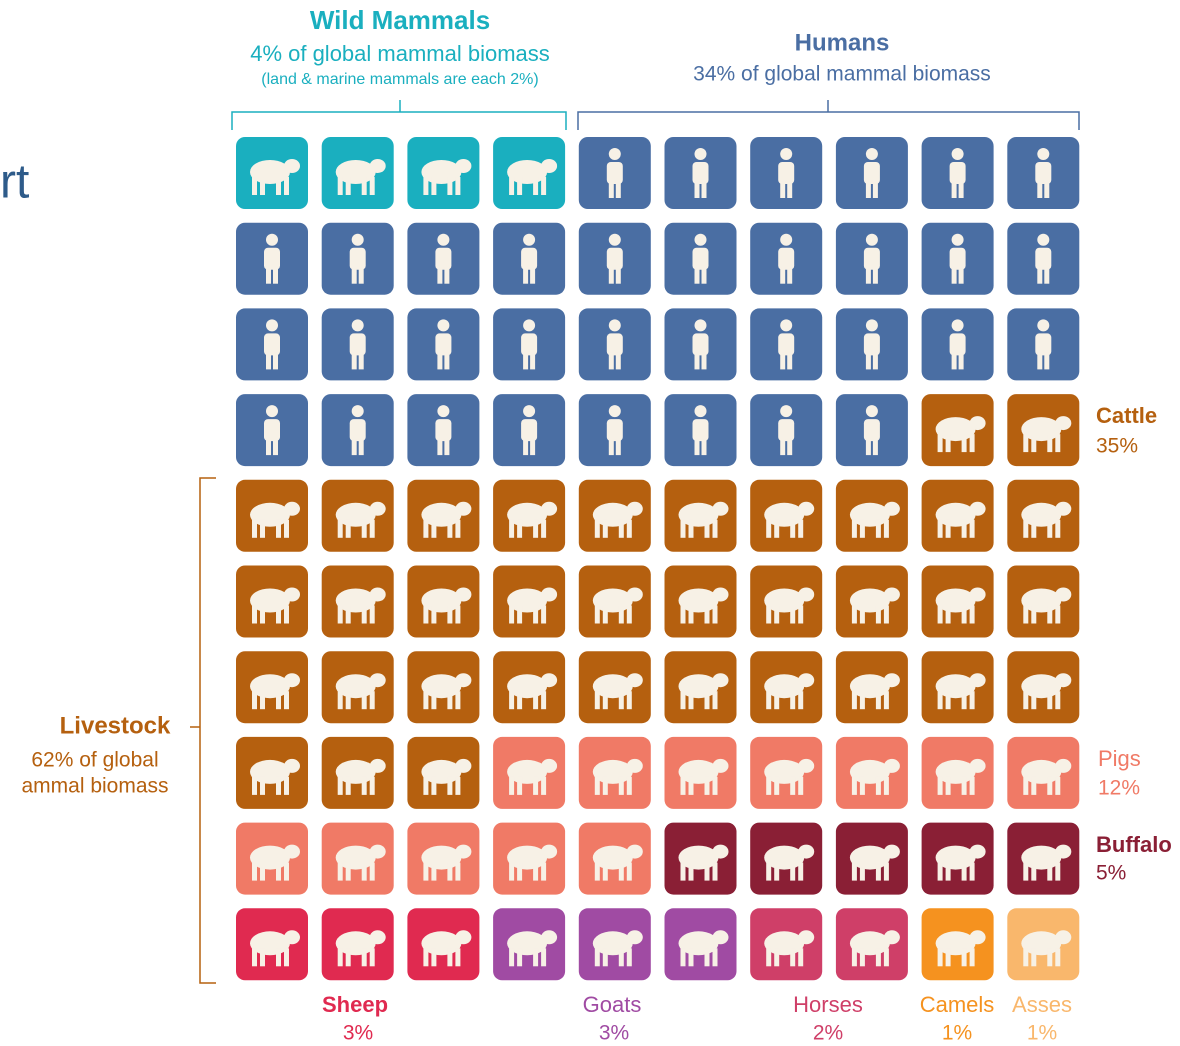 The image size is (1180, 1046). I want to click on humans-bracket, so click(828, 115).